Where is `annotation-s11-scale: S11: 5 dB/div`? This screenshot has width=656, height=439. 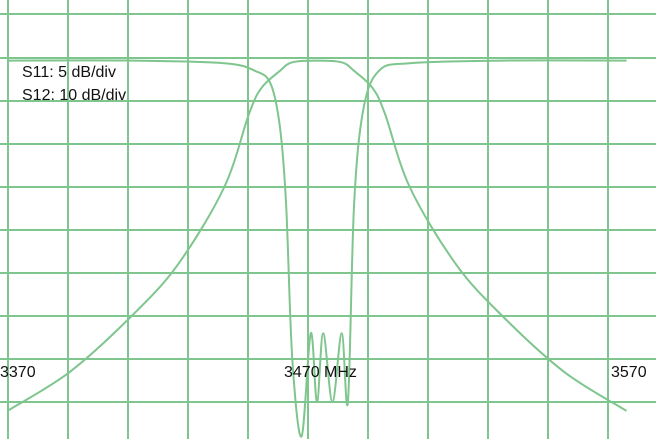 annotation-s11-scale: S11: 5 dB/div is located at coordinates (69, 72).